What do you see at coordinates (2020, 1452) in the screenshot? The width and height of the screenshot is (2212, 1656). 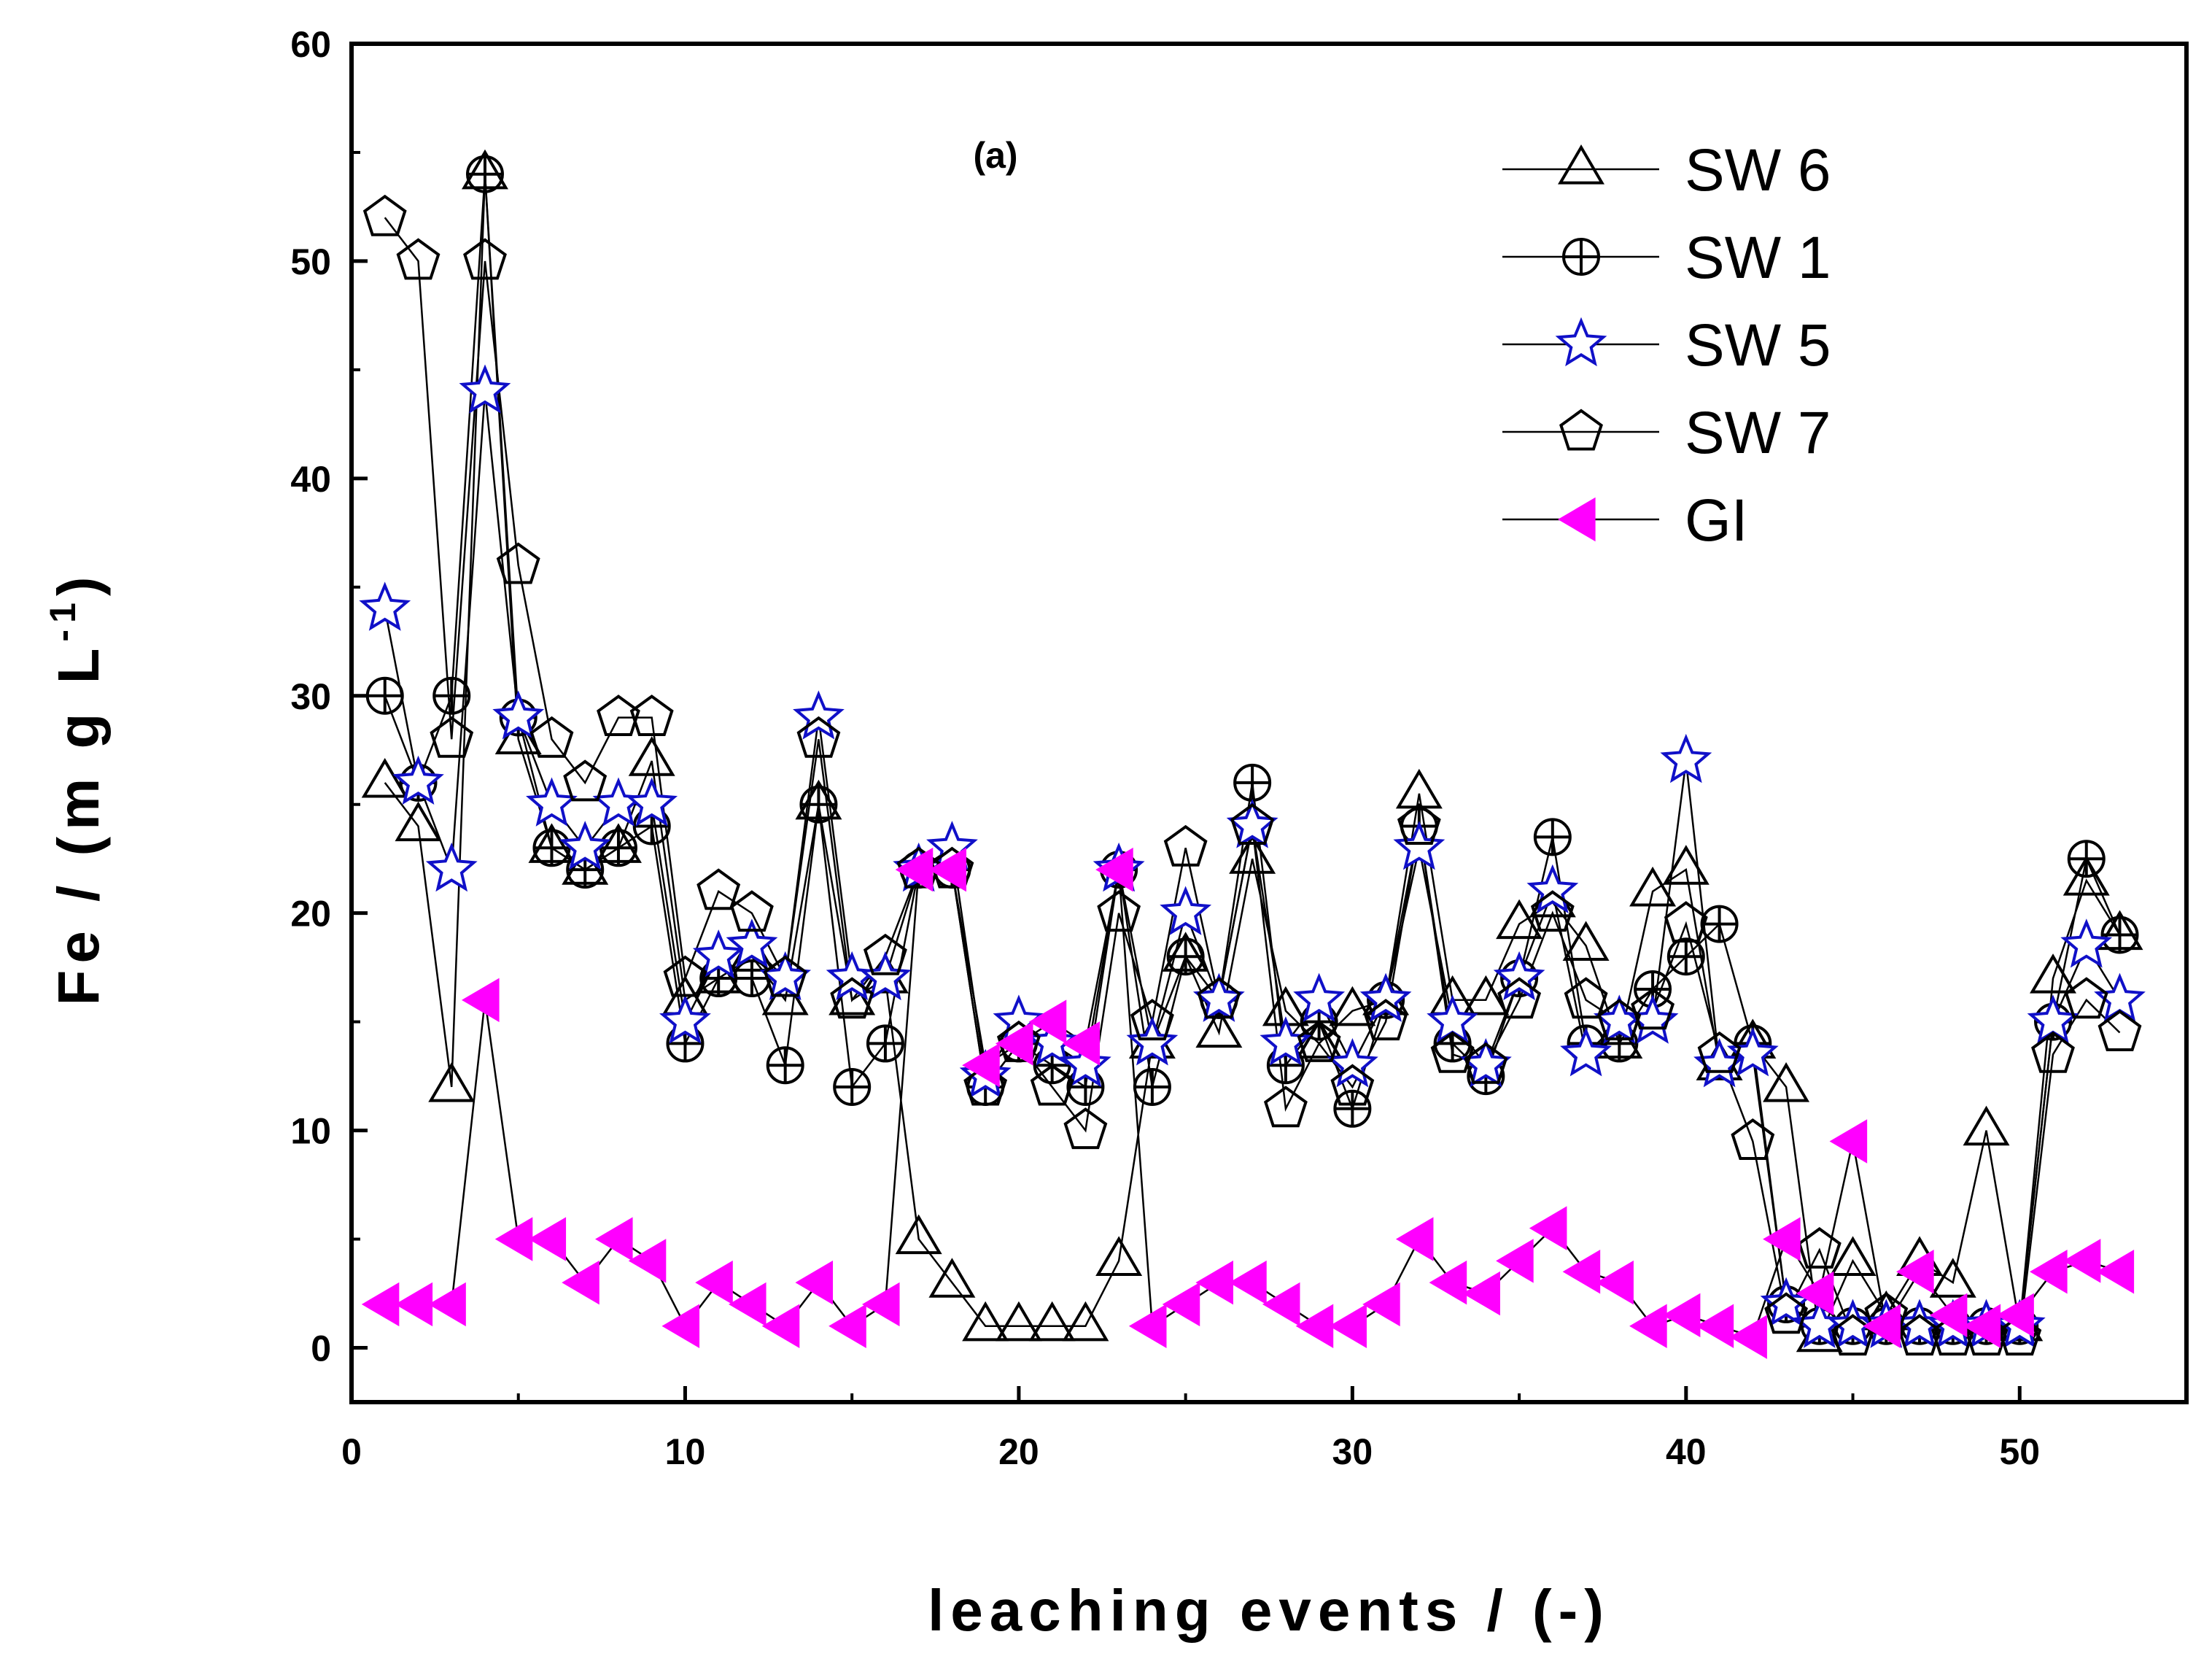 I see `x-tick-label-50: 50` at bounding box center [2020, 1452].